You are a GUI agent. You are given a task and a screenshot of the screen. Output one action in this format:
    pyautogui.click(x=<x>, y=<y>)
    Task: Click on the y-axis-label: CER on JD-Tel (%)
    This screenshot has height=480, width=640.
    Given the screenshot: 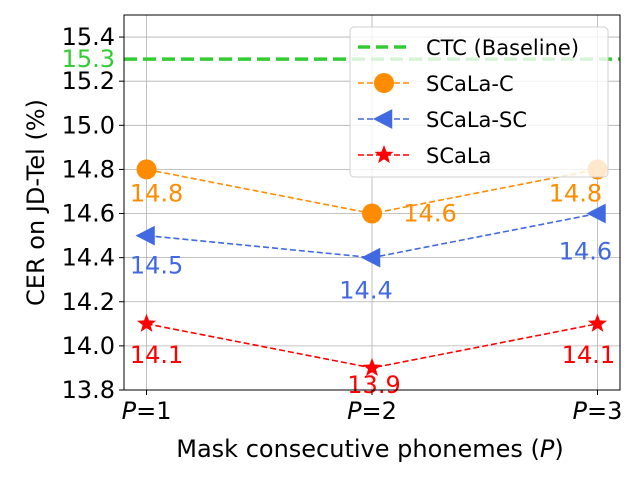 What is the action you would take?
    pyautogui.click(x=36, y=202)
    